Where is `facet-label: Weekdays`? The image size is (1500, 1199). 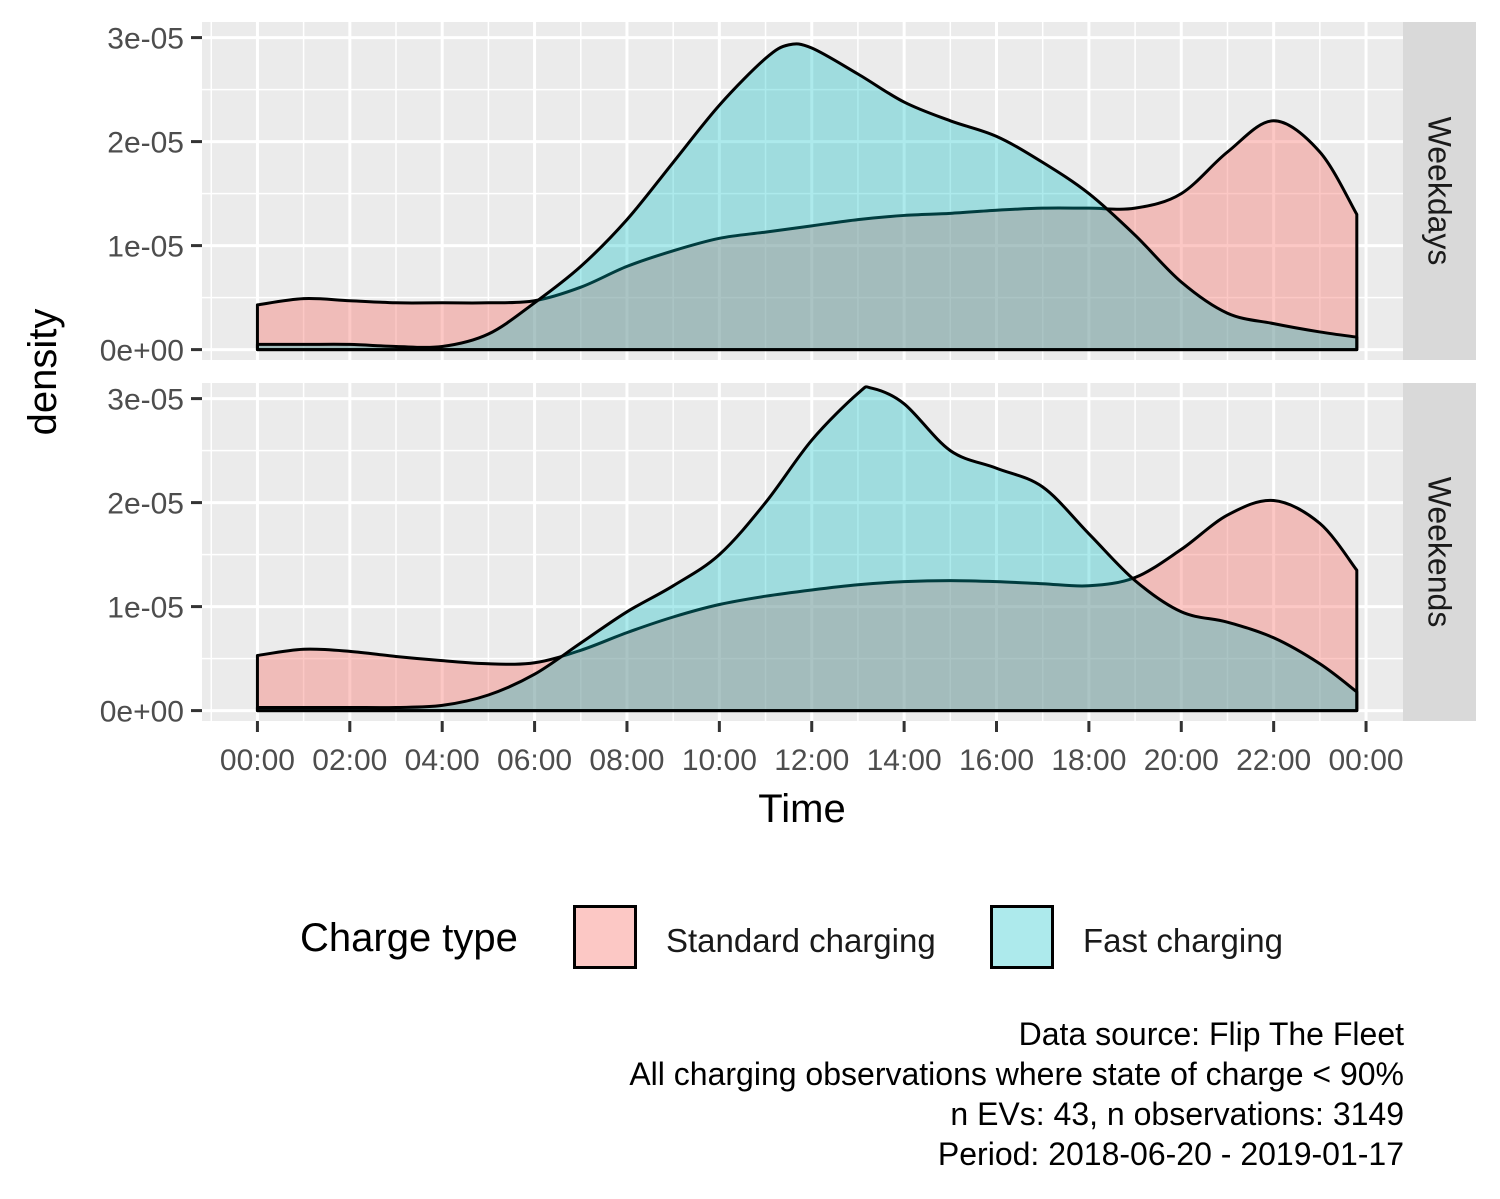
facet-label: Weekdays is located at coordinates (1440, 191).